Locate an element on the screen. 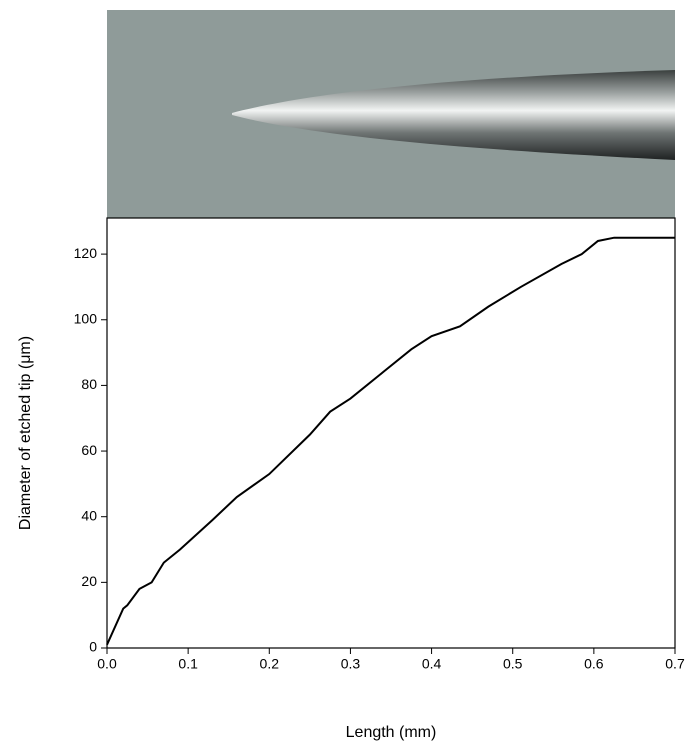 The height and width of the screenshot is (748, 686). x-tick-label: 0.7 is located at coordinates (675, 664).